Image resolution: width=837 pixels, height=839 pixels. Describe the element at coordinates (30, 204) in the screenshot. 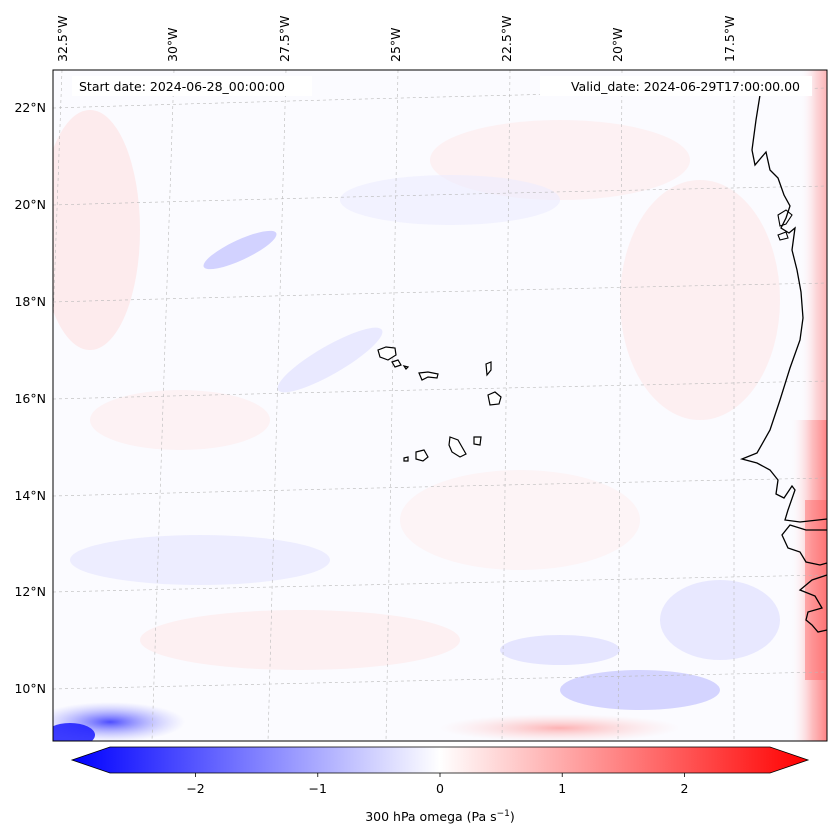

I see `lat-label: 20°N` at that location.